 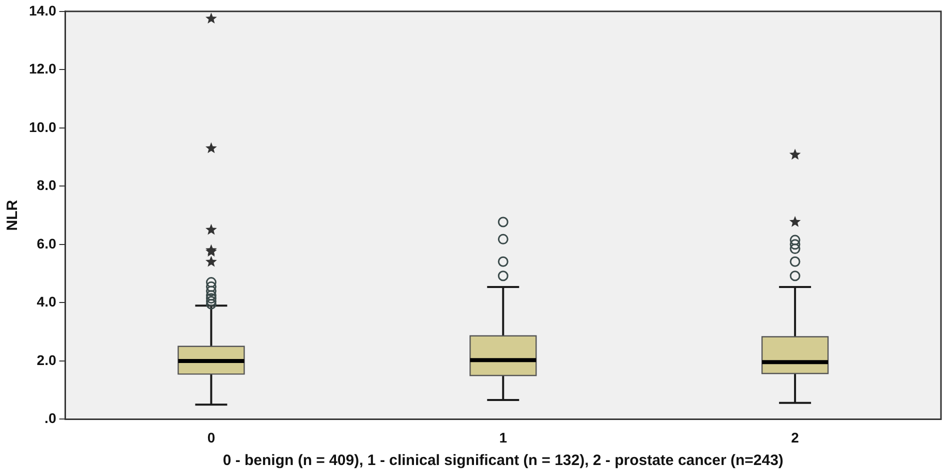 I want to click on x-tick-label: 0, so click(x=211, y=437).